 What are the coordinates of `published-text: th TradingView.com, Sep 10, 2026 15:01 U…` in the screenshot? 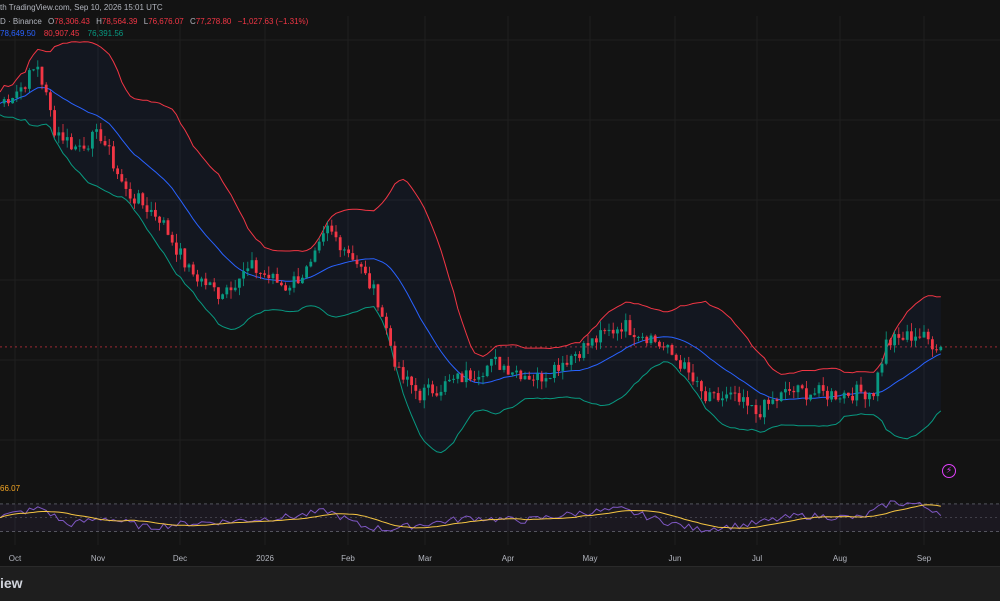 It's located at (81, 7).